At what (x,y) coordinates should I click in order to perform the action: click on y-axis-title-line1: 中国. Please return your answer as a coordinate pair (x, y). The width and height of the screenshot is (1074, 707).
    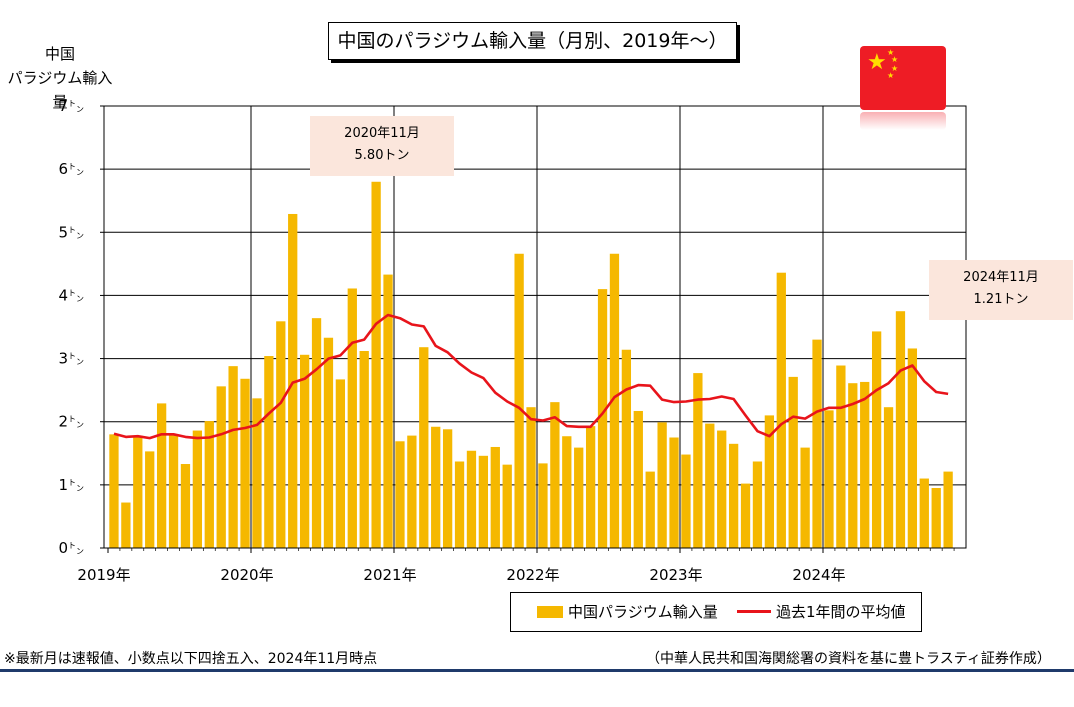
    Looking at the image, I should click on (59, 54).